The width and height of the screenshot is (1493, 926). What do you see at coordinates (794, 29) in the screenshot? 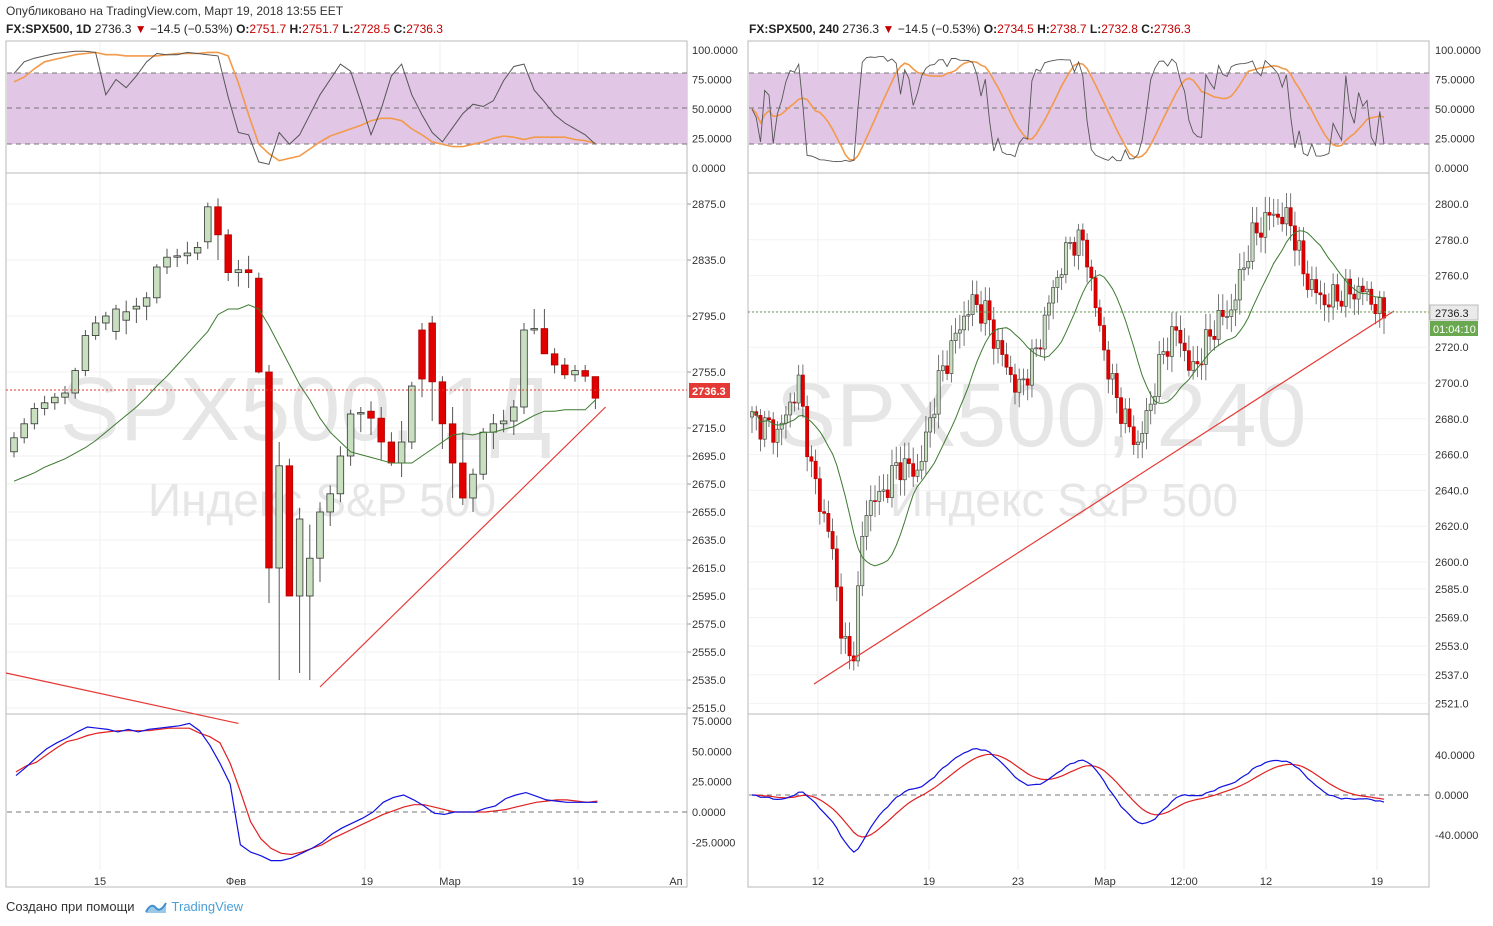
I see `right-symbol: FX:SPX500, 240` at bounding box center [794, 29].